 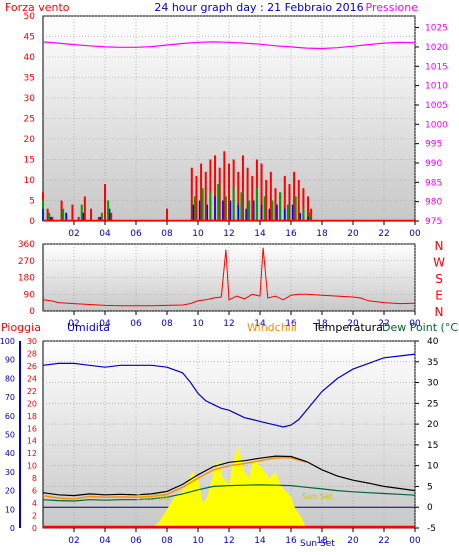 What do you see at coordinates (12, 528) in the screenshot?
I see `humidity-tick-label: 0` at bounding box center [12, 528].